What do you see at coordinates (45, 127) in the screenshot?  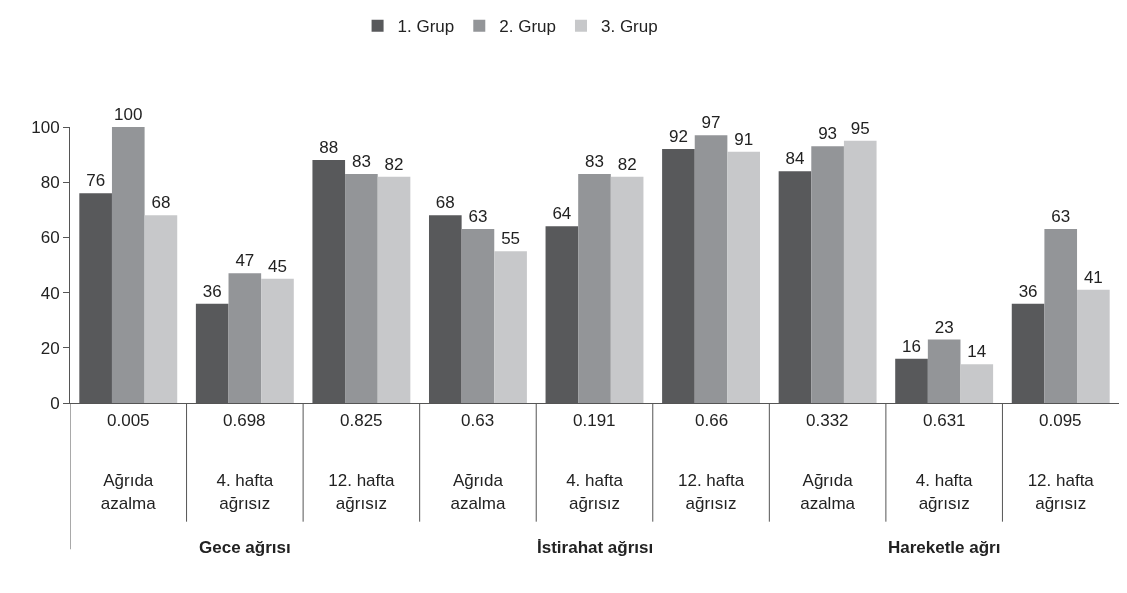 I see `y-tick-label: 100` at bounding box center [45, 127].